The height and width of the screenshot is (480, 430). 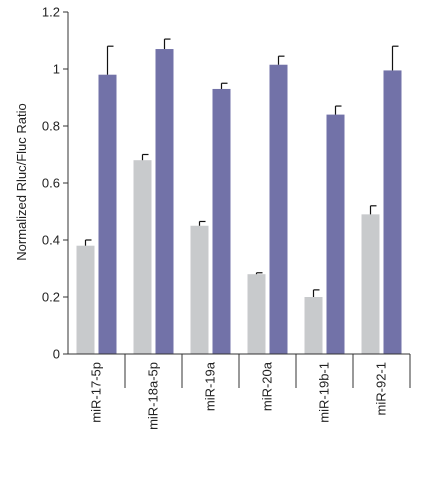 What do you see at coordinates (51, 297) in the screenshot?
I see `y-tick-label: 0.2` at bounding box center [51, 297].